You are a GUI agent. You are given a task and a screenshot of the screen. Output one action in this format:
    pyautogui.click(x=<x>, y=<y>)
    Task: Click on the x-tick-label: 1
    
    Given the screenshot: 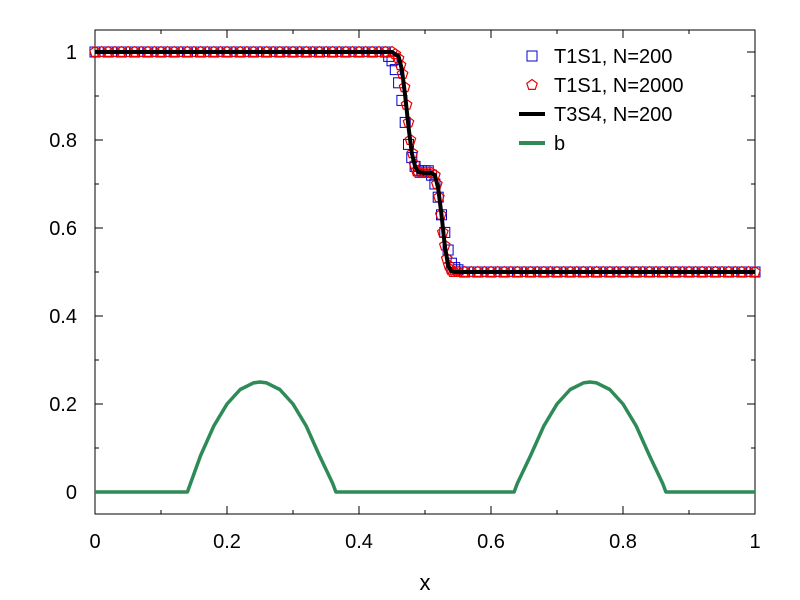 What is the action you would take?
    pyautogui.click(x=754, y=542)
    